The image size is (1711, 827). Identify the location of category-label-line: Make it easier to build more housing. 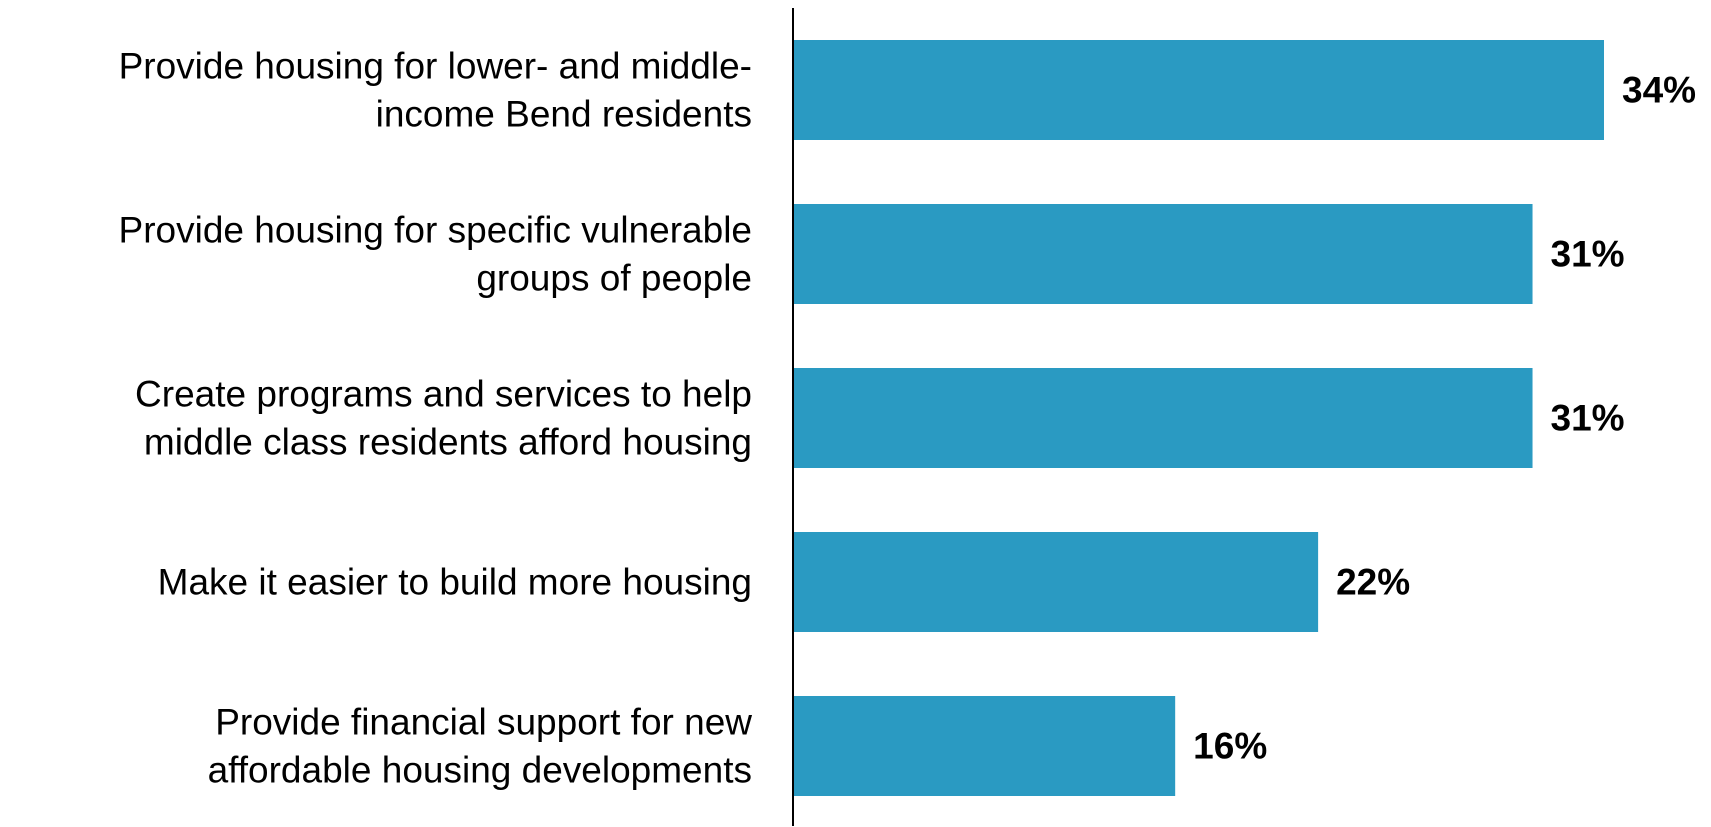
(455, 582).